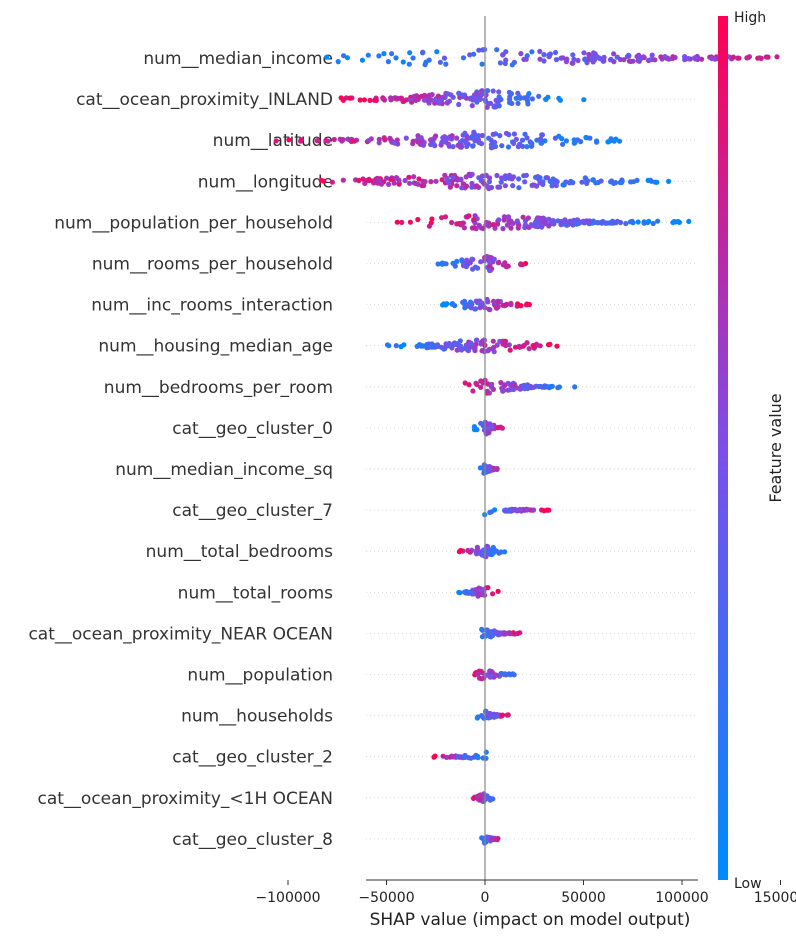 Image resolution: width=796 pixels, height=940 pixels. What do you see at coordinates (583, 898) in the screenshot?
I see `x-tick-label: 50000` at bounding box center [583, 898].